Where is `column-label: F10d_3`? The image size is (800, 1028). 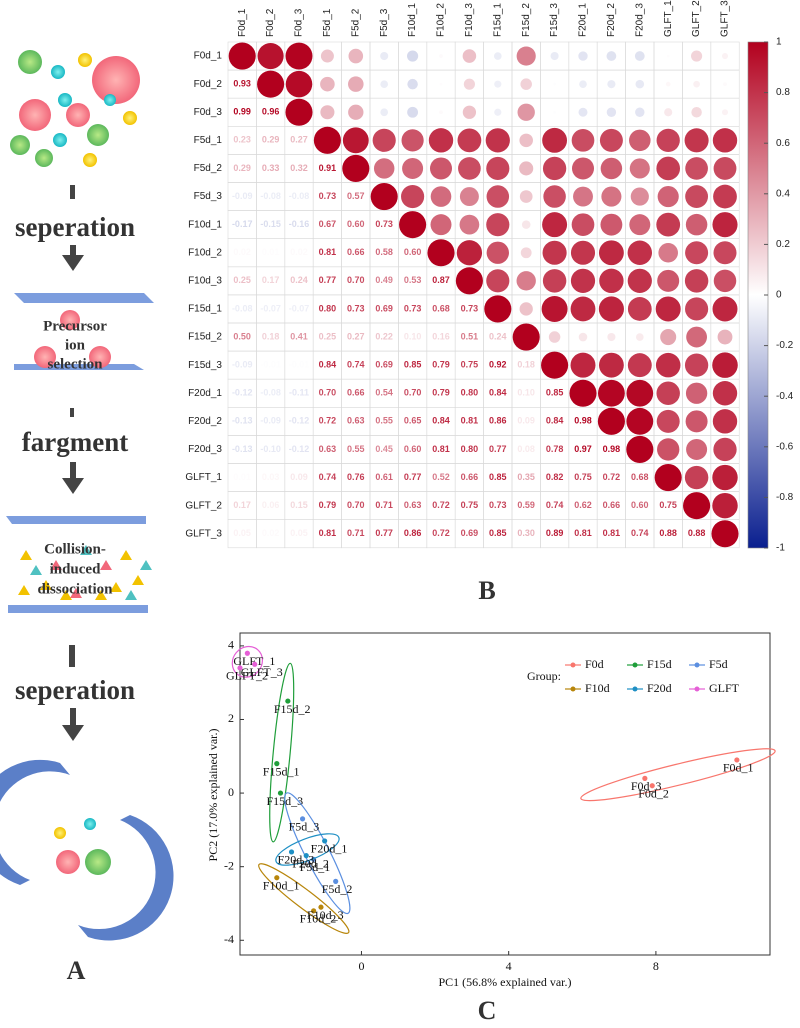
column-label: F10d_3 is located at coordinates (469, 20).